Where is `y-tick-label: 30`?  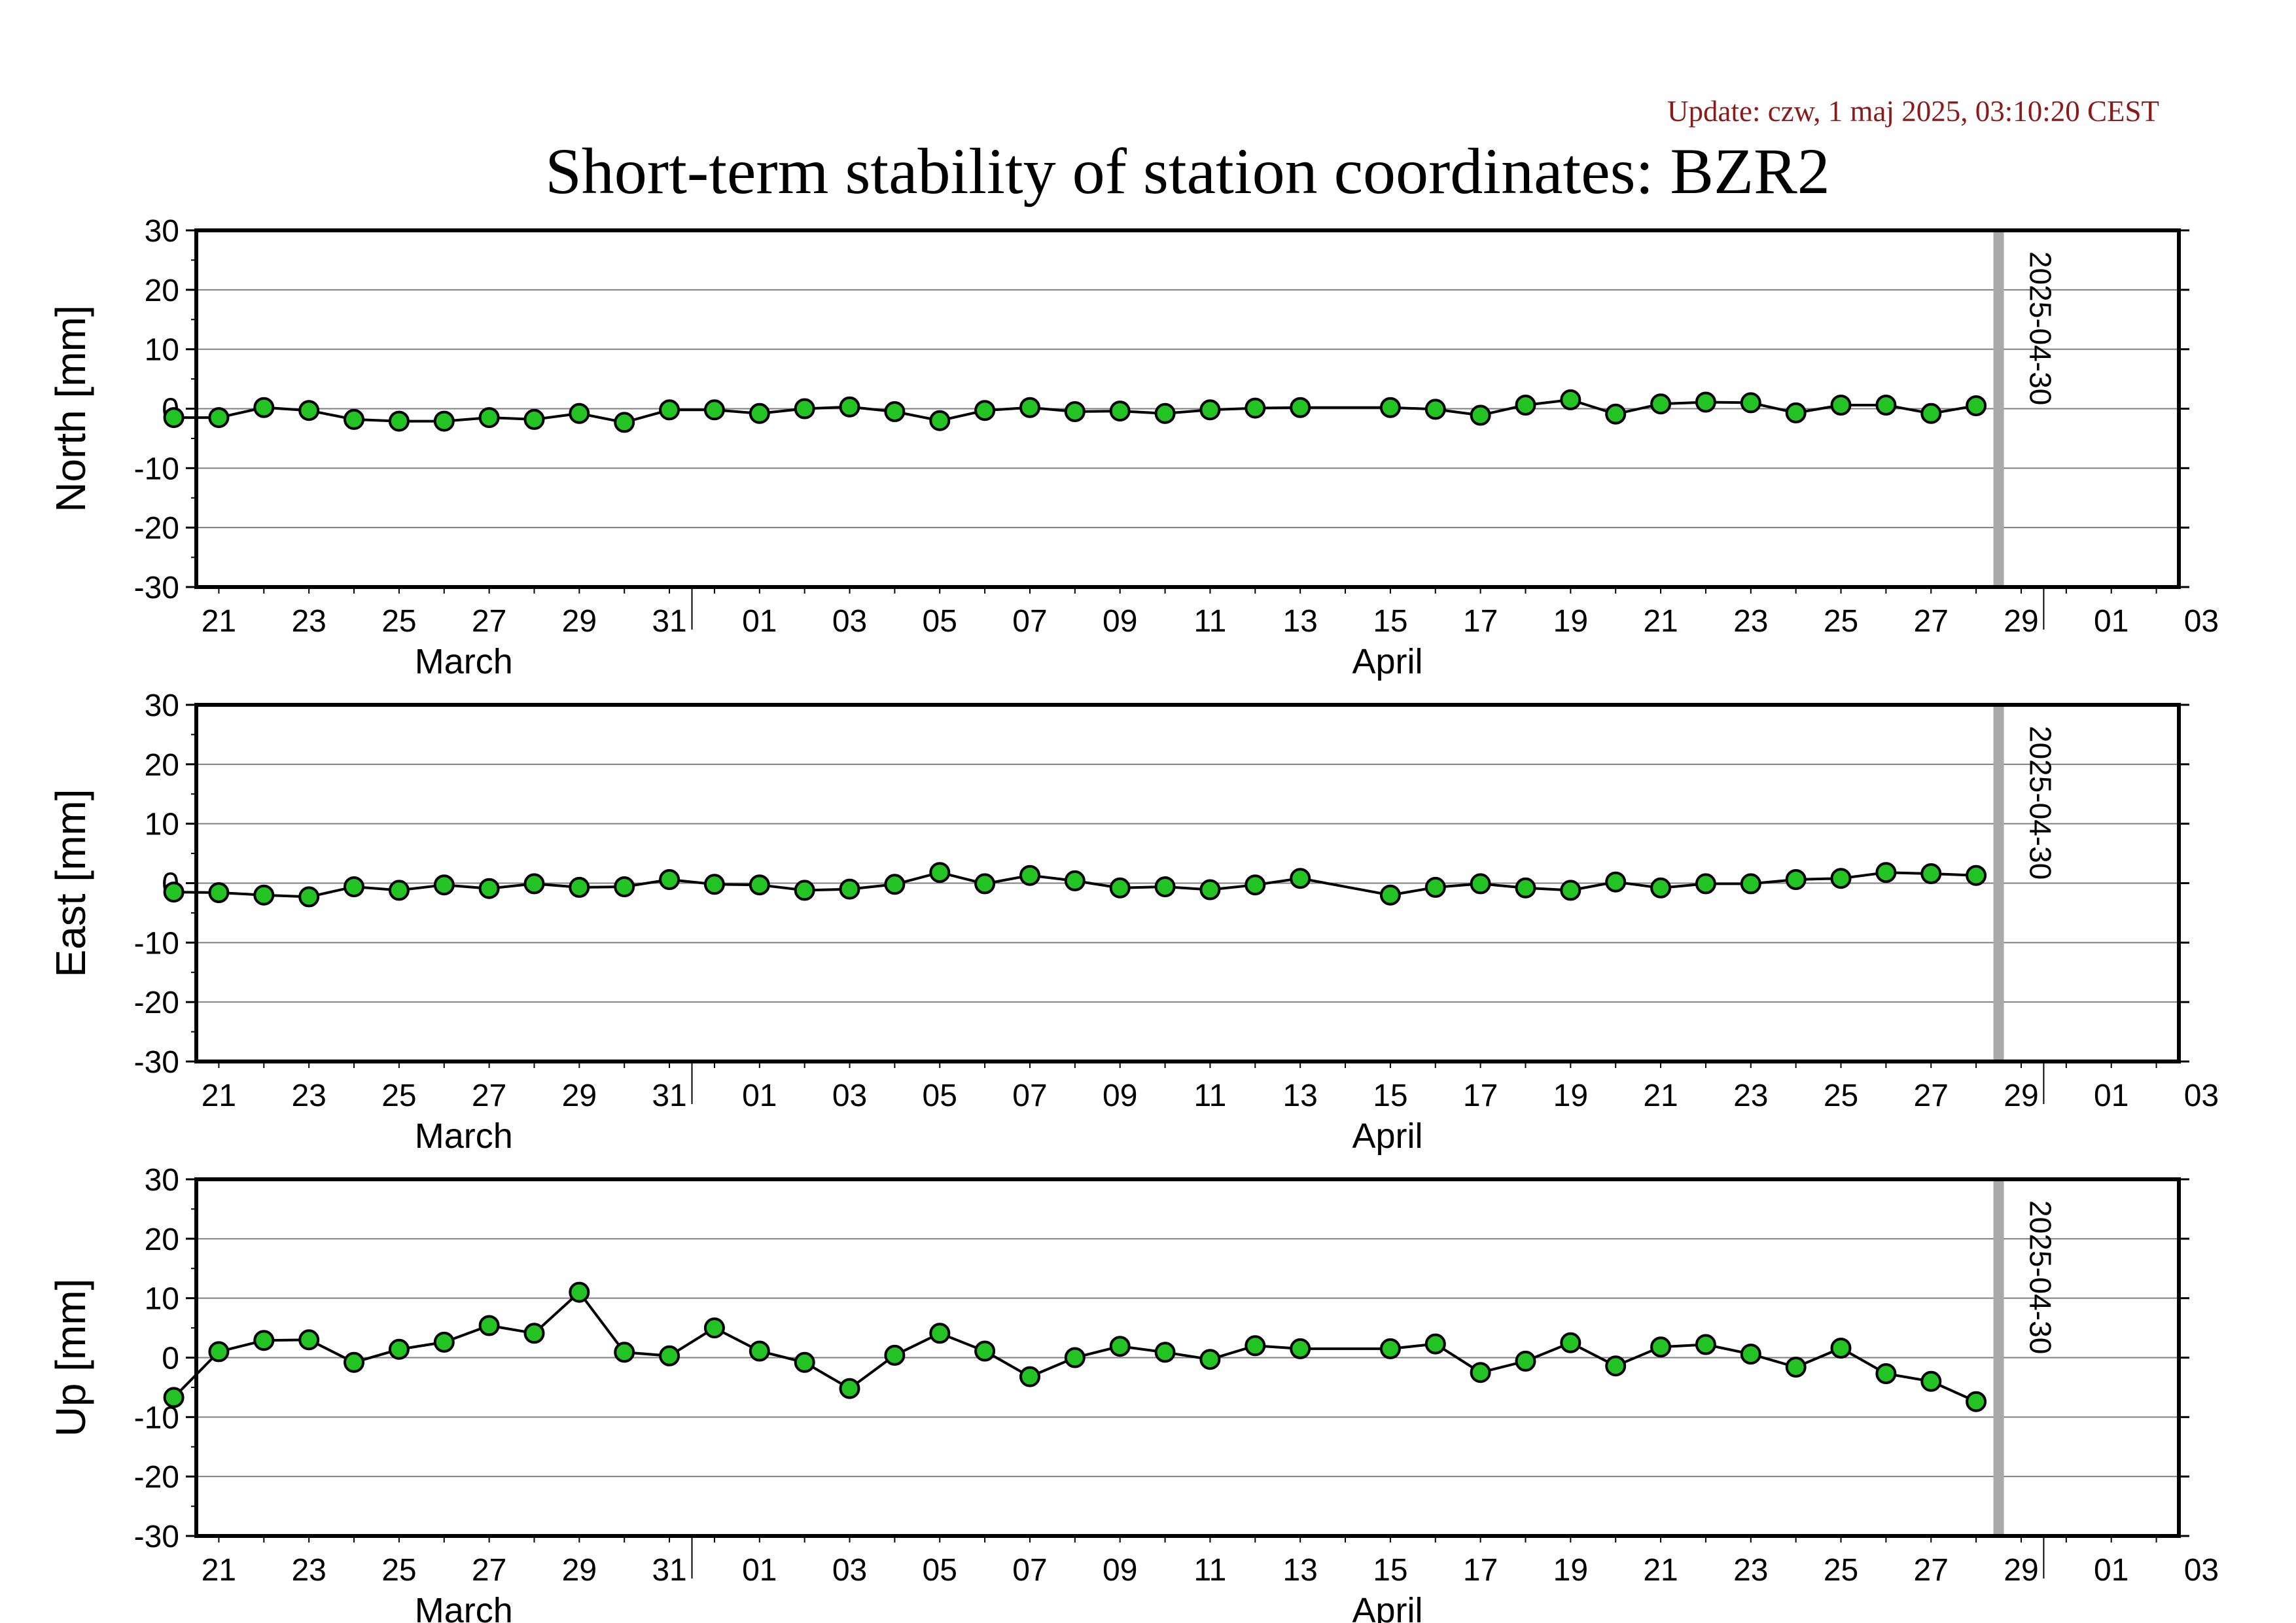
y-tick-label: 30 is located at coordinates (162, 232).